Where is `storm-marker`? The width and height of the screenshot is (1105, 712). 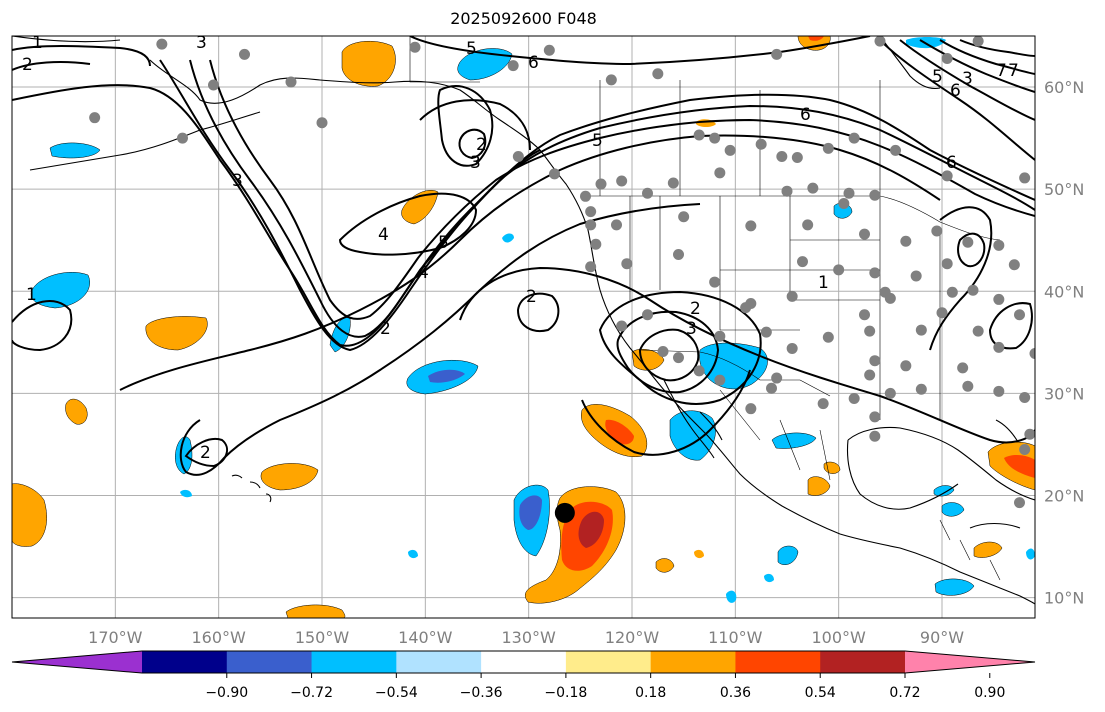 storm-marker is located at coordinates (564, 512).